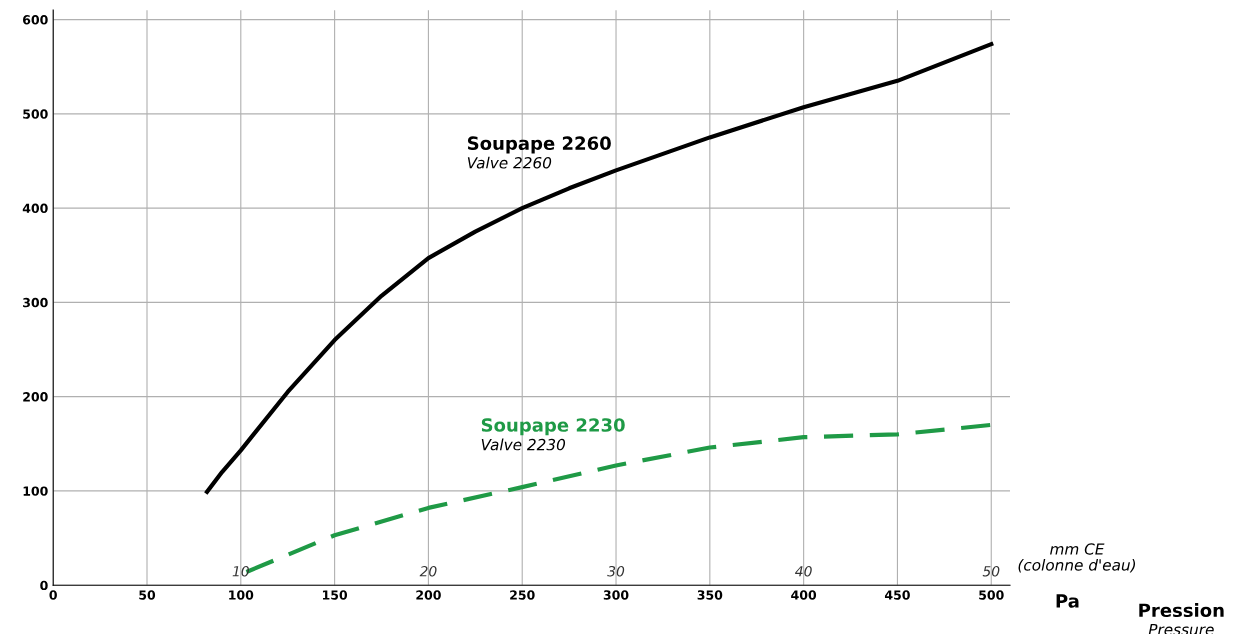 This screenshot has height=634, width=1237. Describe the element at coordinates (35, 114) in the screenshot. I see `y-tick-label: 500` at that location.